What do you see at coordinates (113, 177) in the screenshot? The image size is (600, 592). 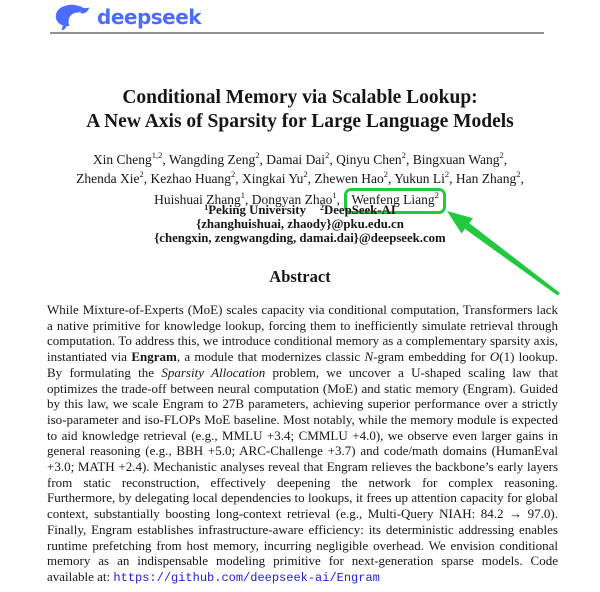 I see `author: Zhenda Xie2,` at bounding box center [113, 177].